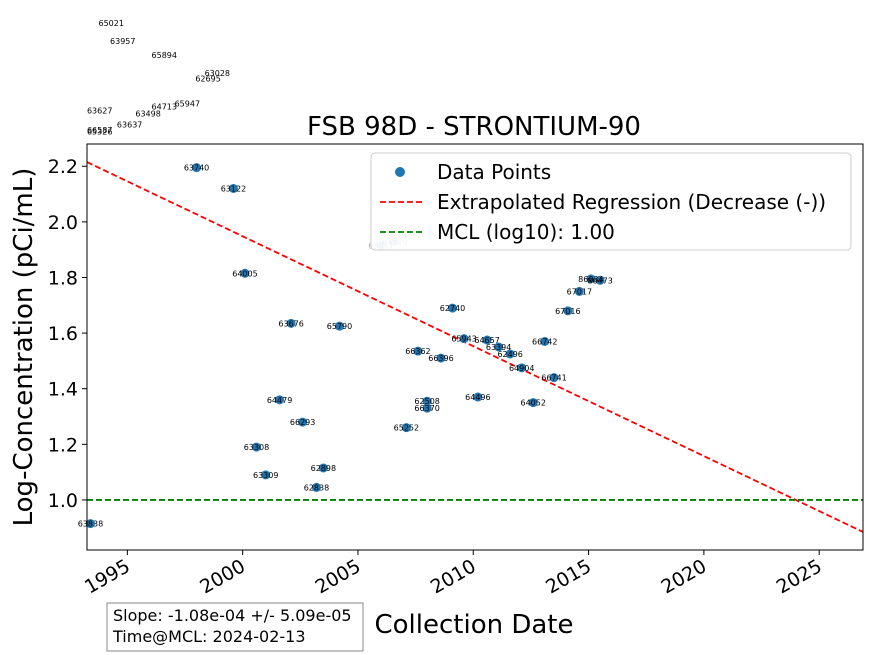 Image resolution: width=871 pixels, height=655 pixels. I want to click on overflow-label-9: 63637, so click(129, 125).